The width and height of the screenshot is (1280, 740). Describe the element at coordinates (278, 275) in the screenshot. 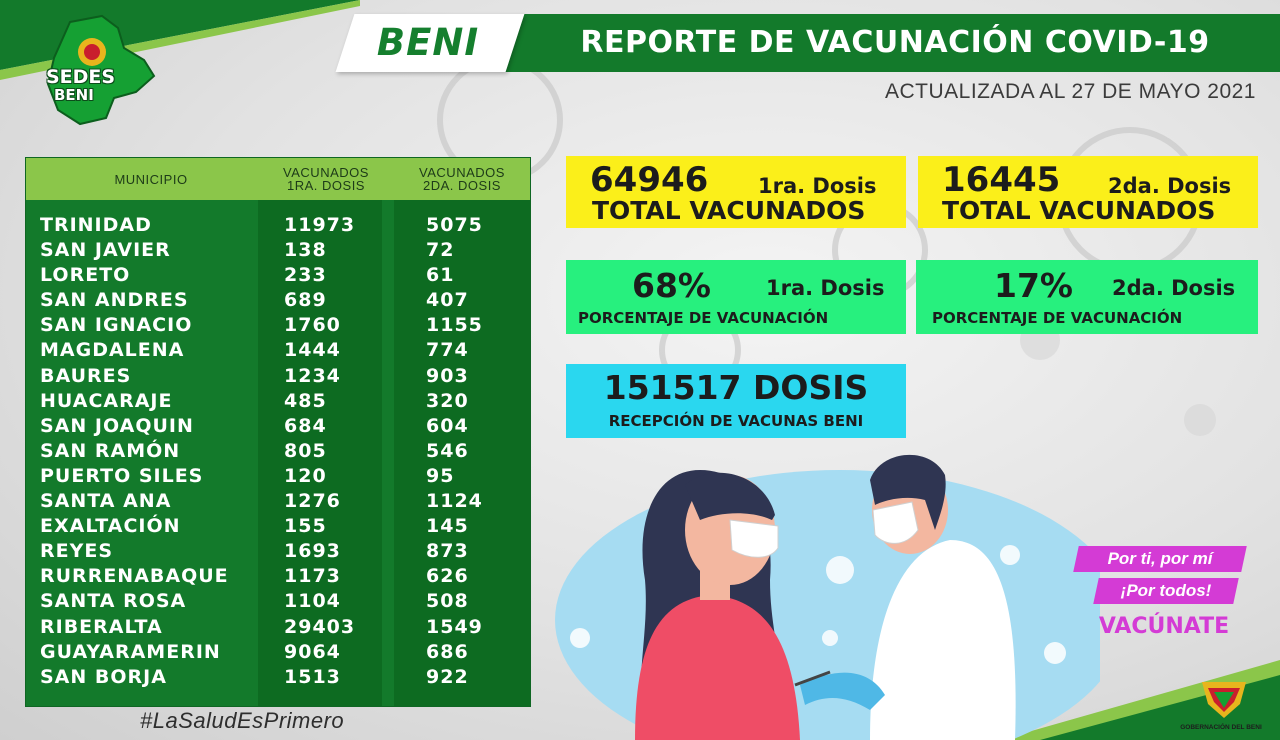

I see `table-row: LORETO 233 61` at that location.